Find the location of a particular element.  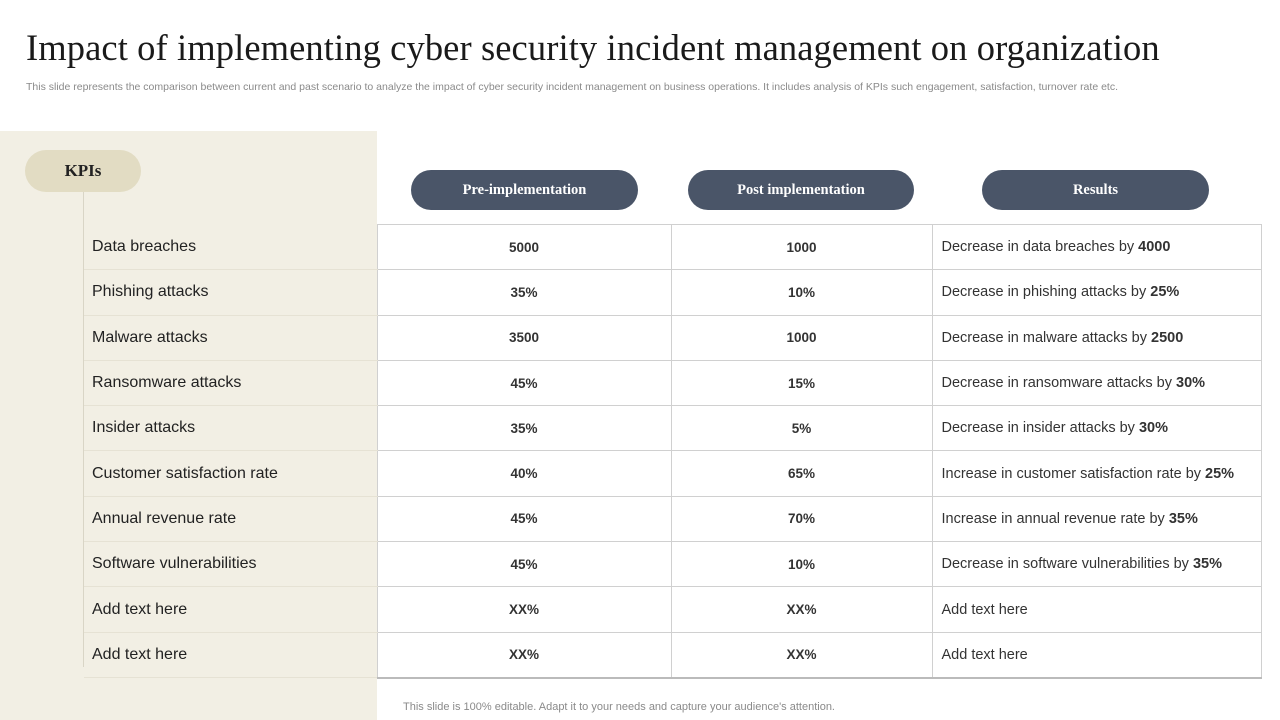

result-text: Decrease in software vulnerabilities by is located at coordinates (1067, 564).